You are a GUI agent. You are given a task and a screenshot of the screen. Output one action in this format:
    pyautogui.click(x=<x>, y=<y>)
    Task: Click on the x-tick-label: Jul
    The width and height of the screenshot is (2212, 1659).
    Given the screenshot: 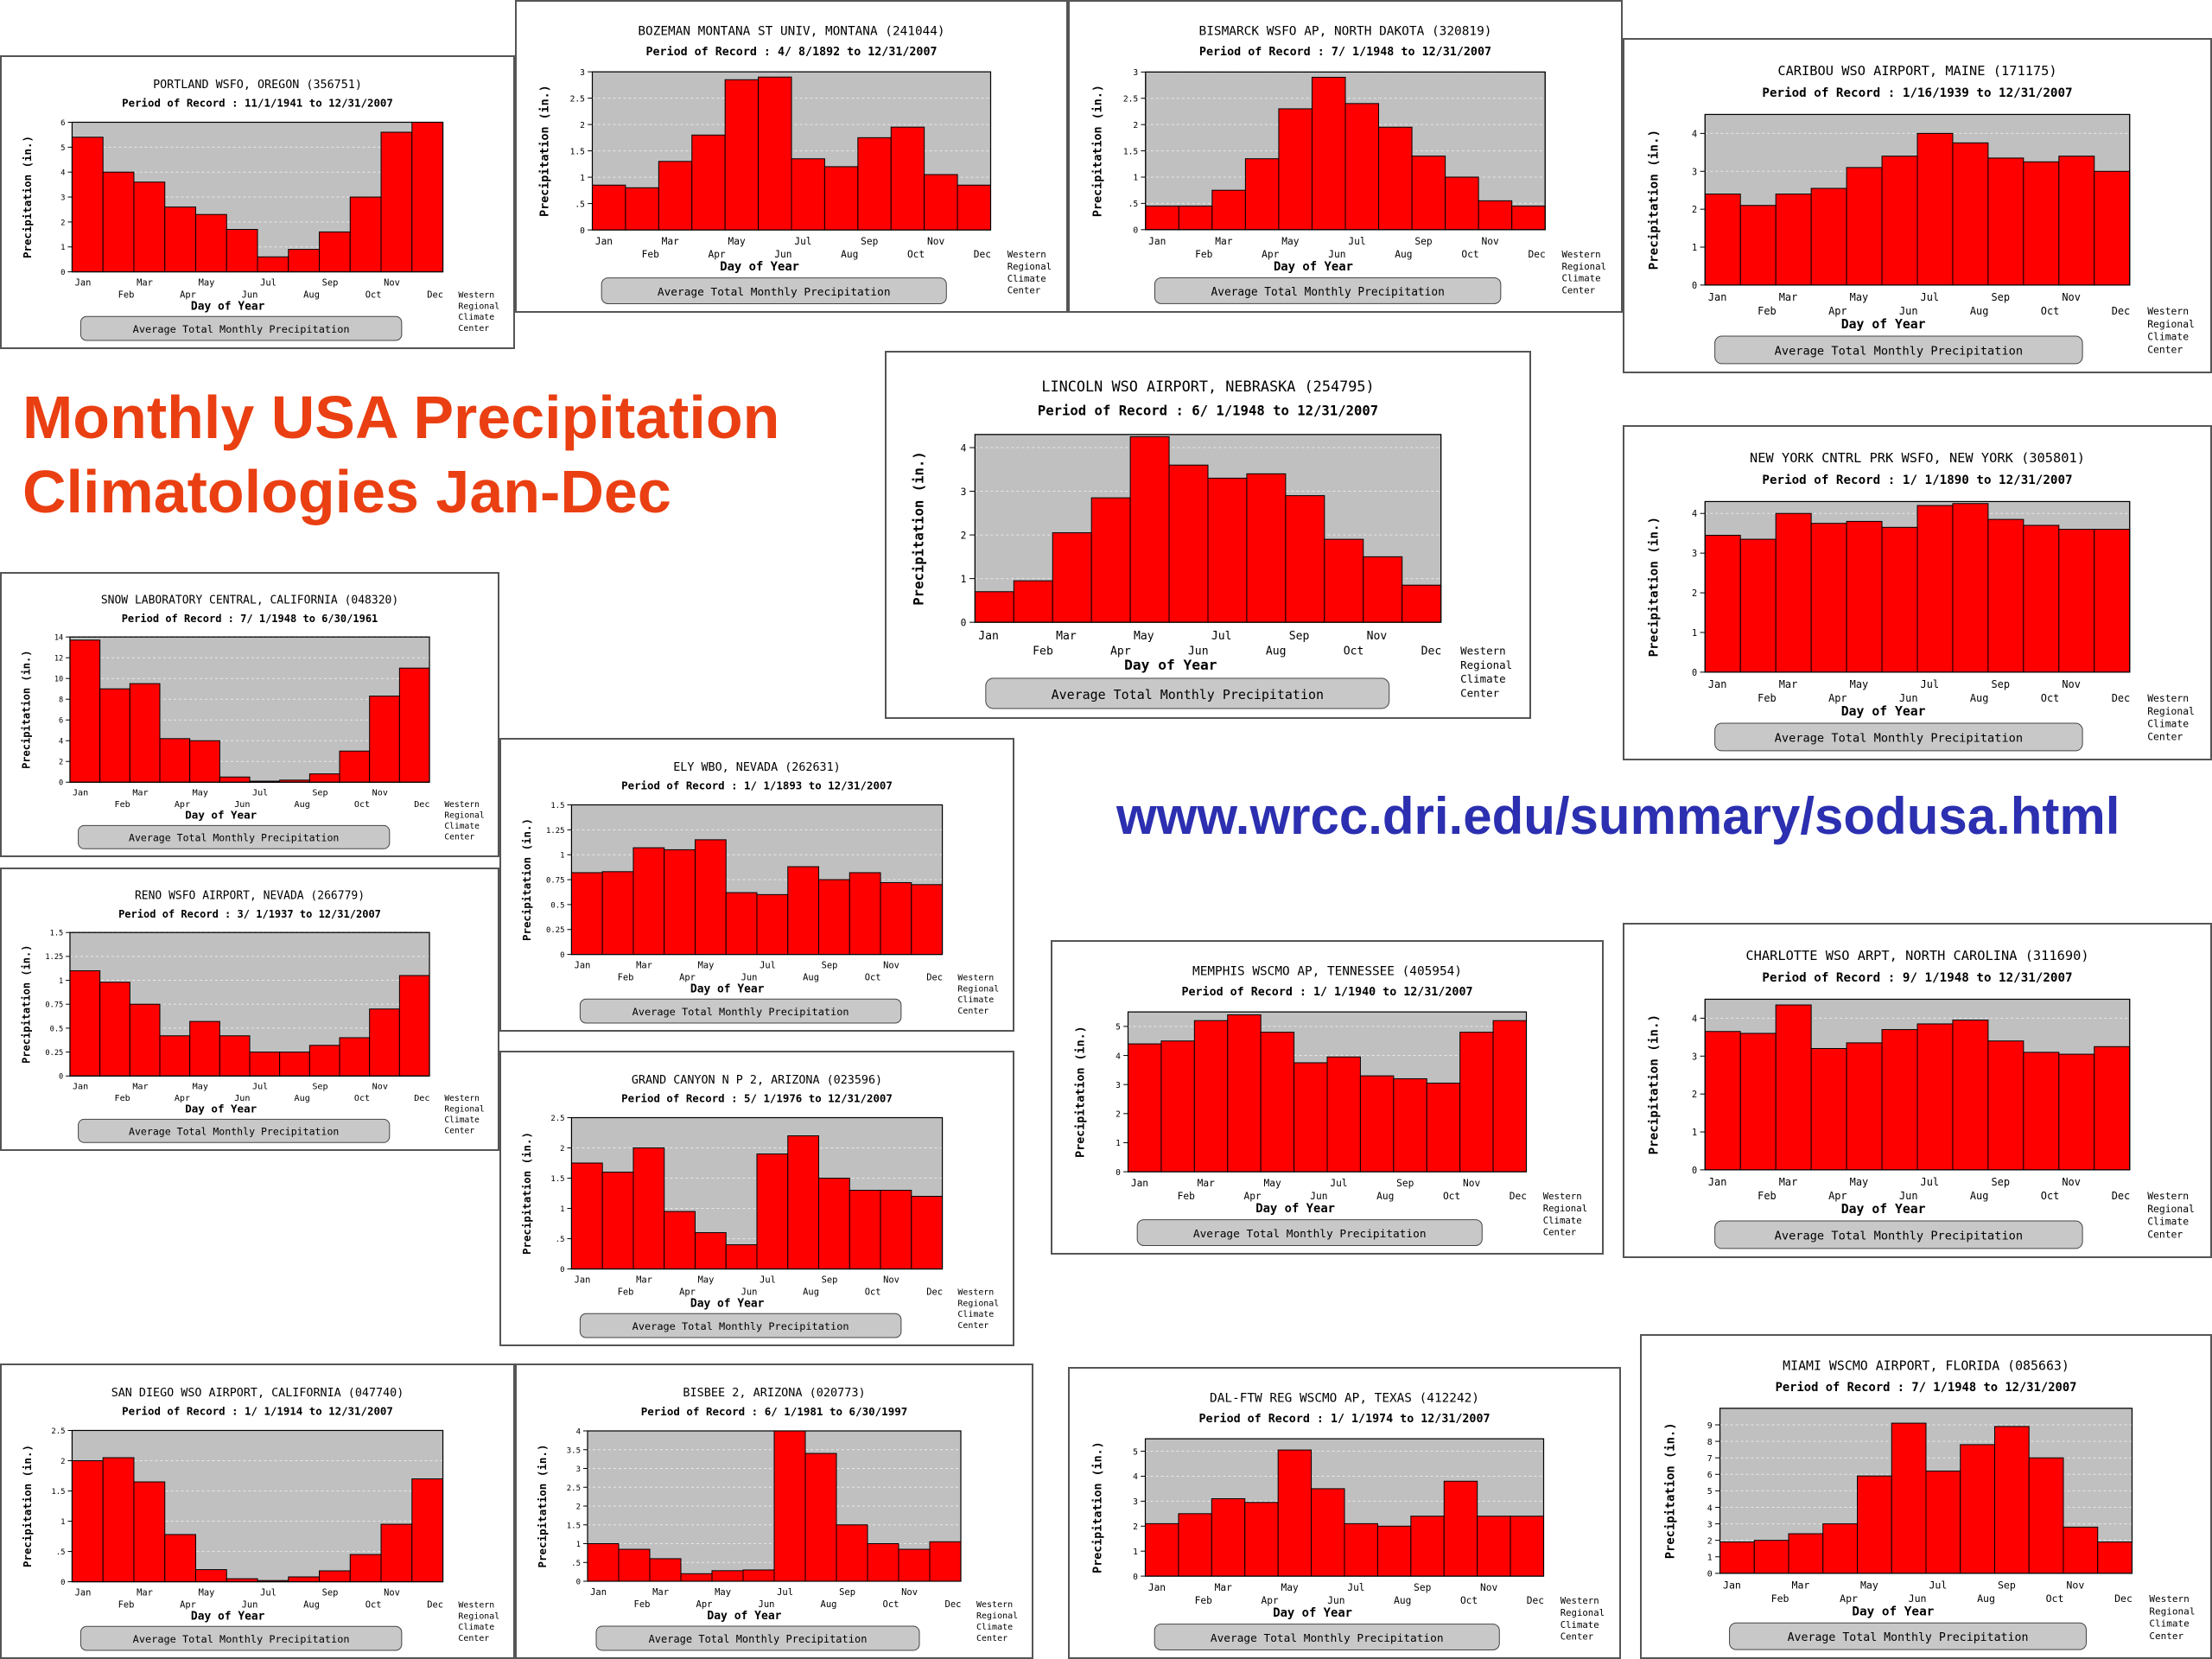 What is the action you would take?
    pyautogui.click(x=260, y=1087)
    